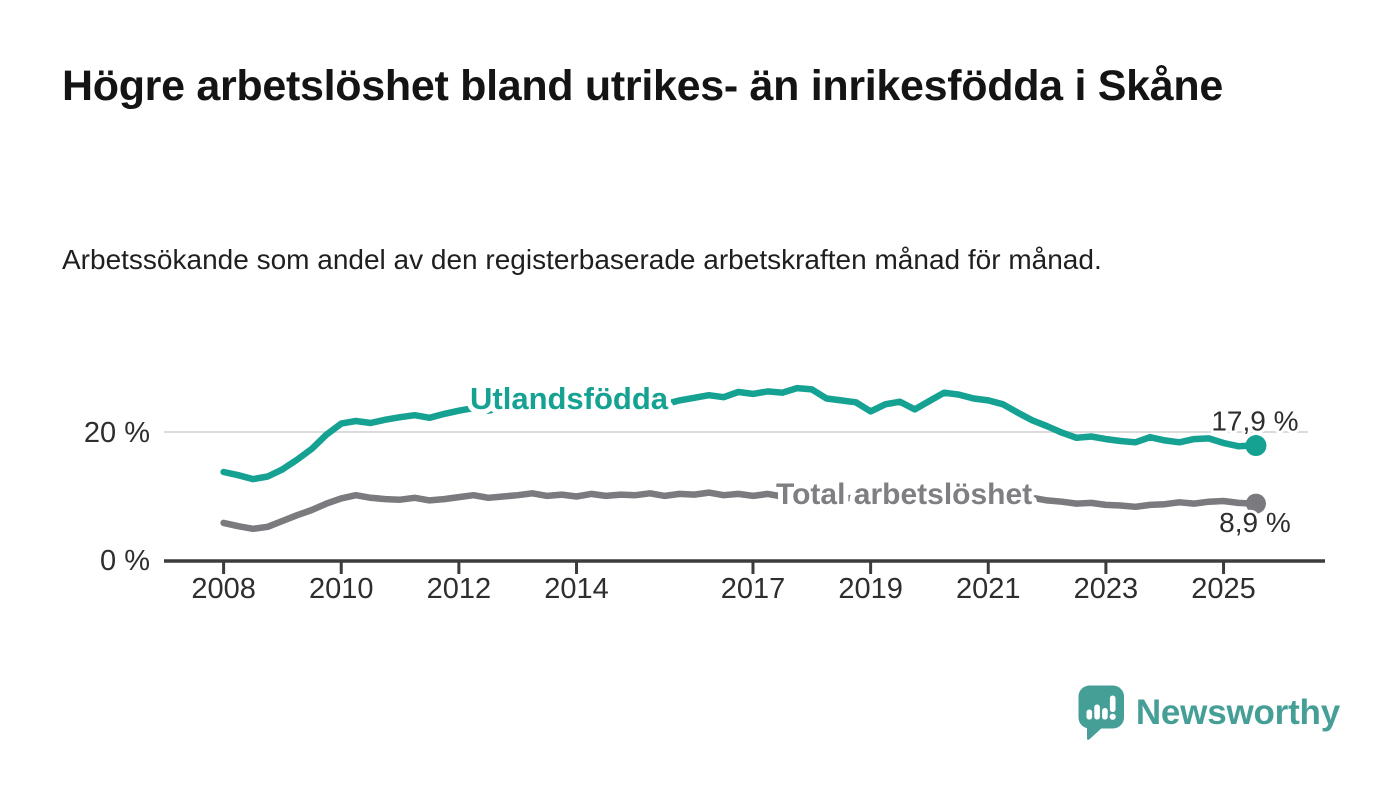  I want to click on newsworthy-logo-icon, so click(1101, 712).